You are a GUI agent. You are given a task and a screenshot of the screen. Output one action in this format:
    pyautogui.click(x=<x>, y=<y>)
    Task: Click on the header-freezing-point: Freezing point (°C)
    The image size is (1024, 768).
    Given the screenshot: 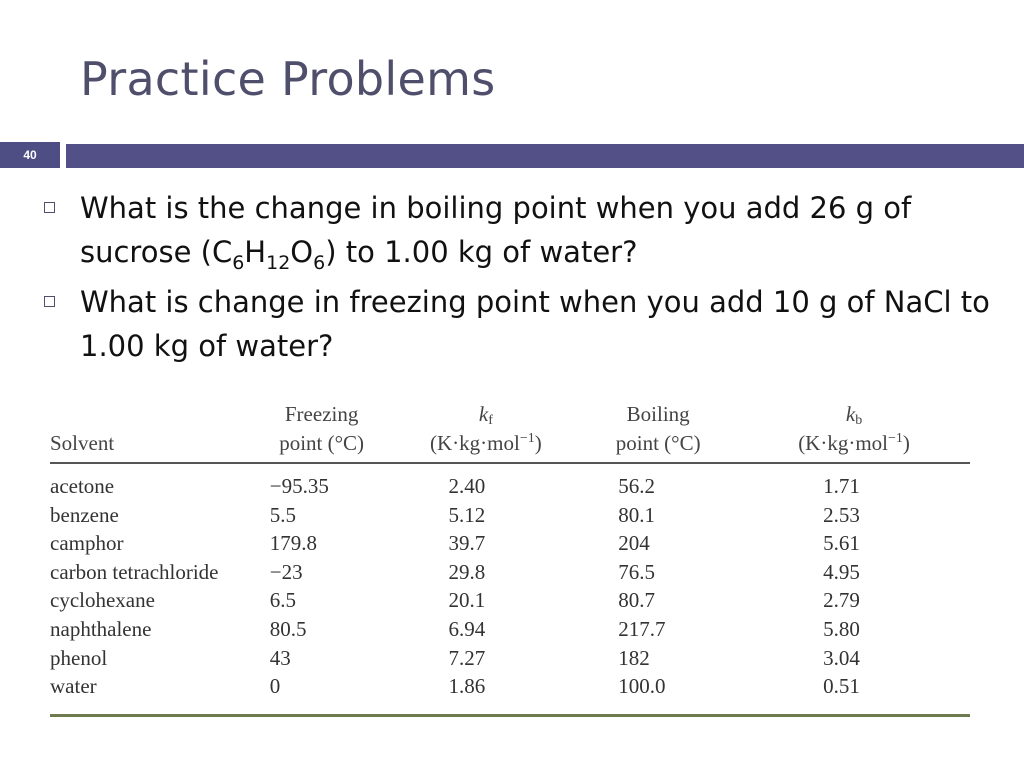 What is the action you would take?
    pyautogui.click(x=321, y=431)
    